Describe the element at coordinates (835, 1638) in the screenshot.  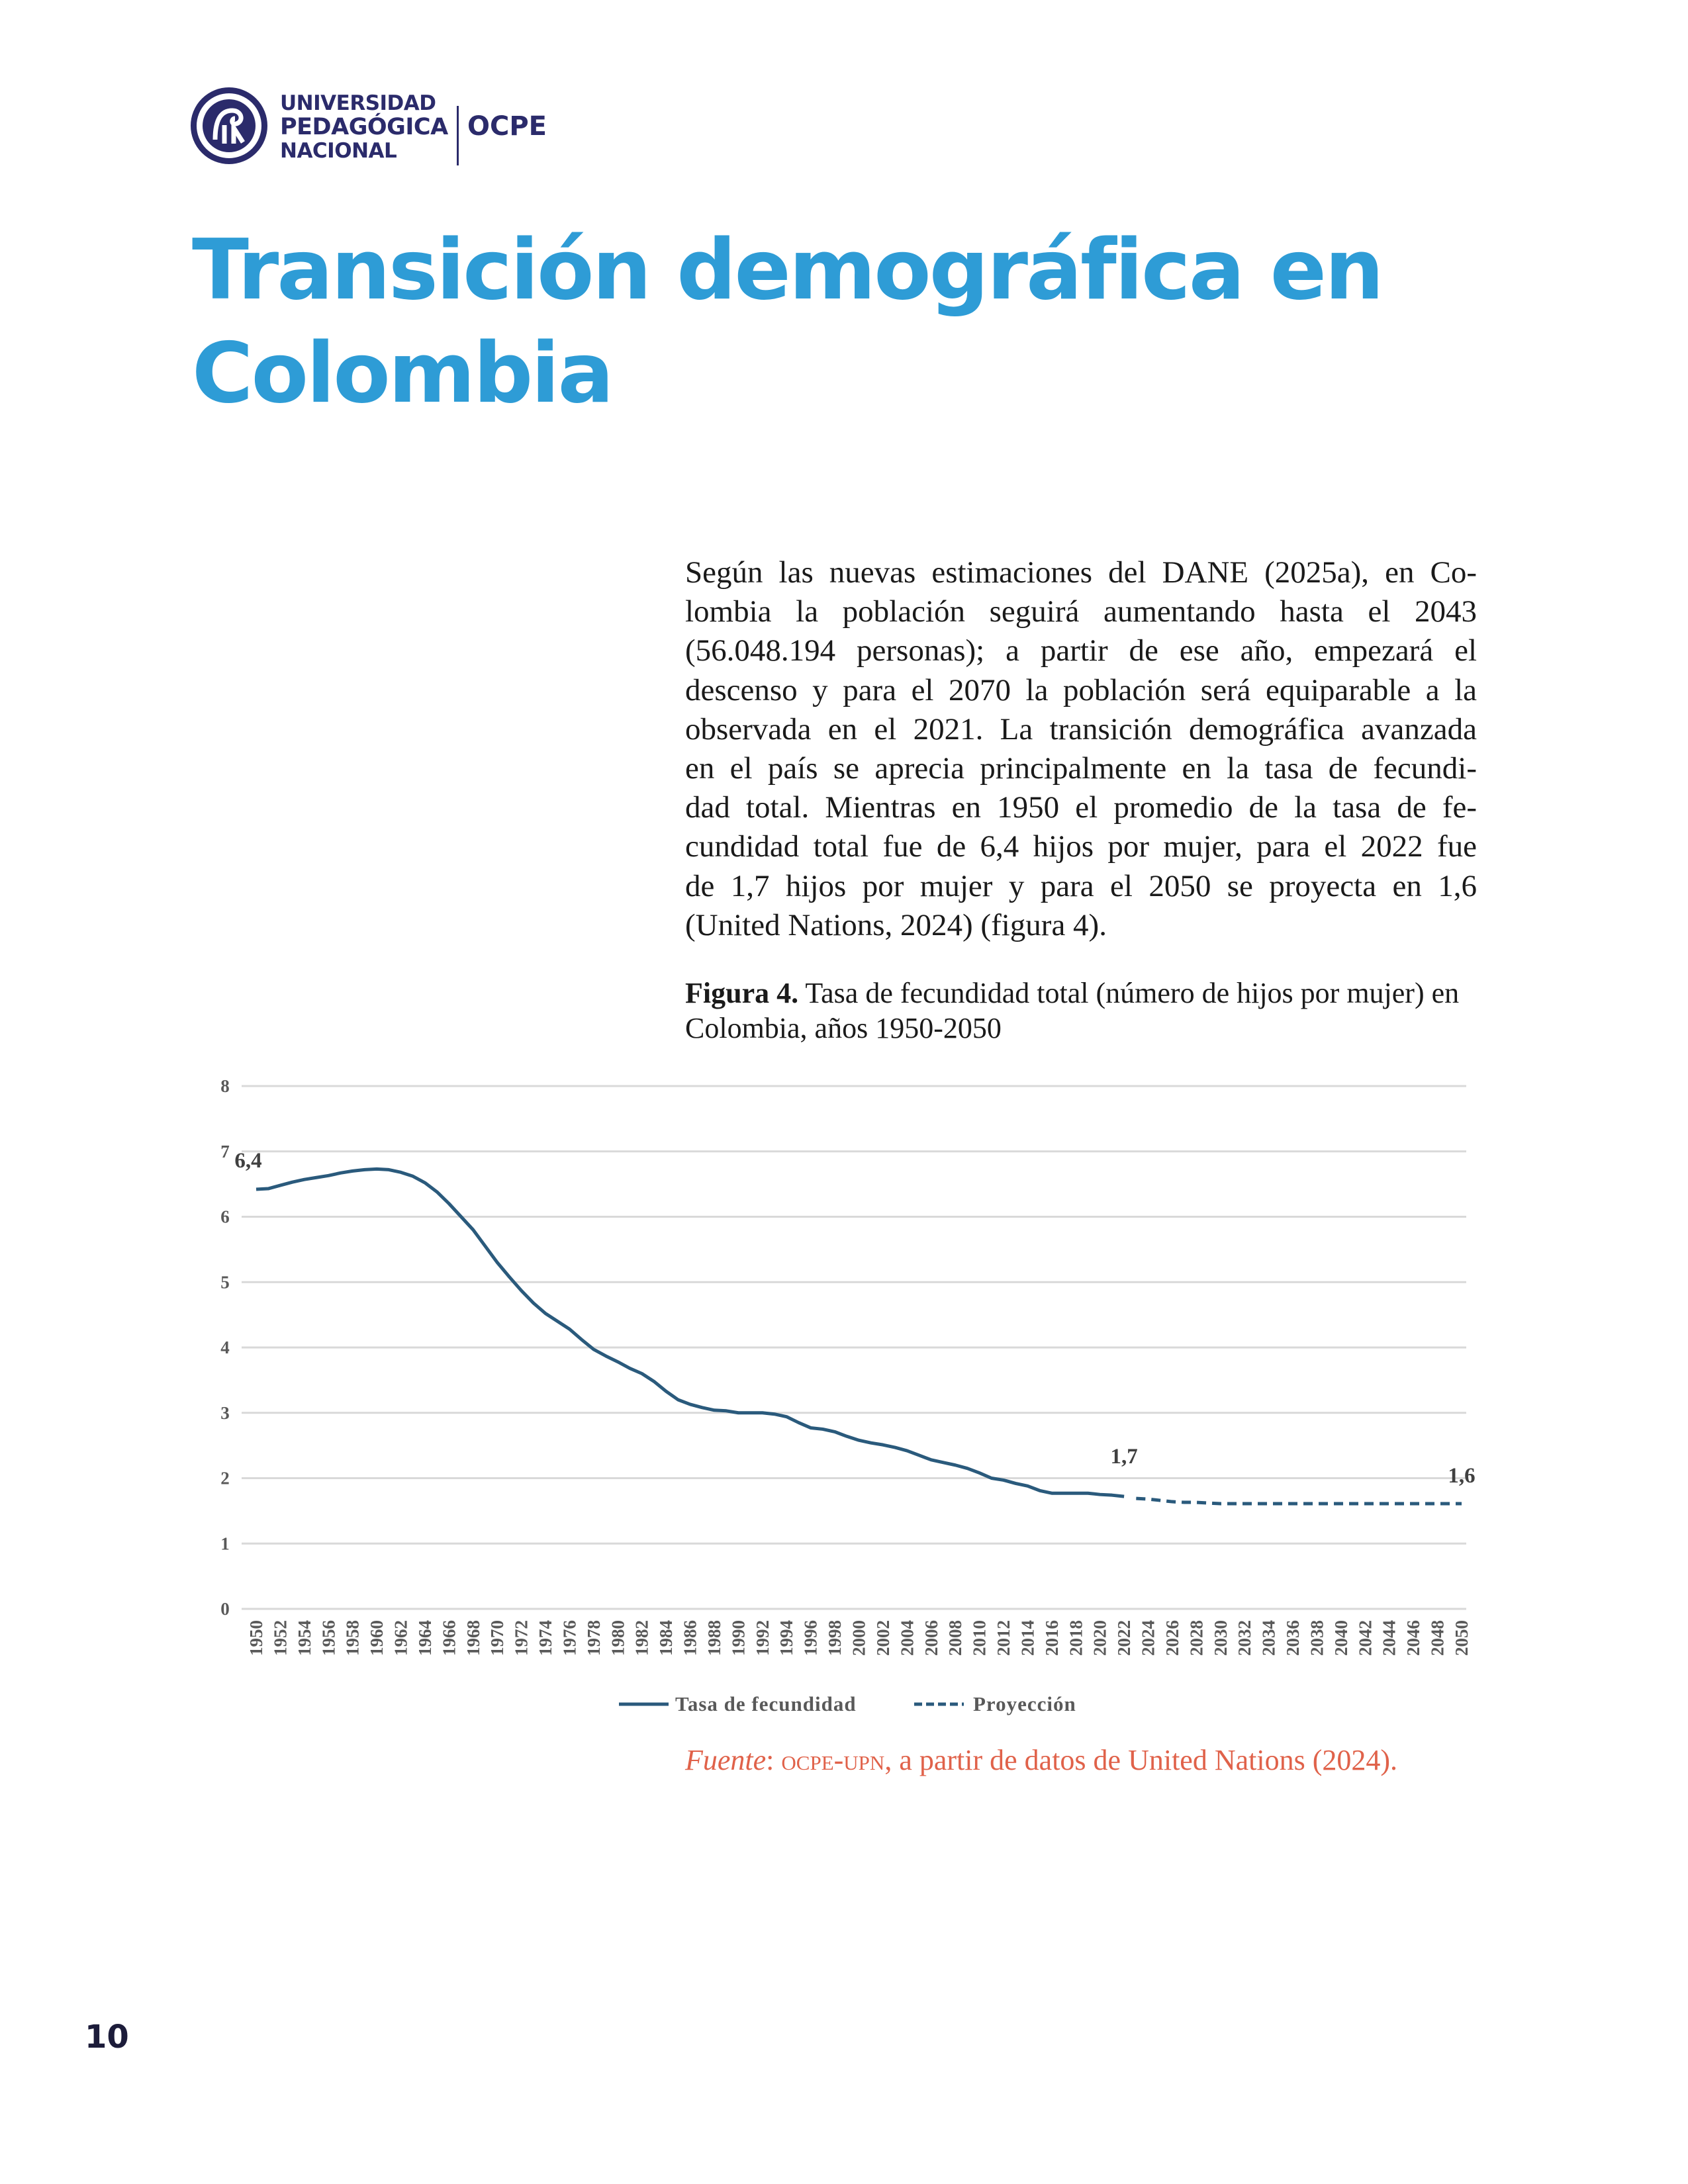
I see `x-tick-label: 1998` at that location.